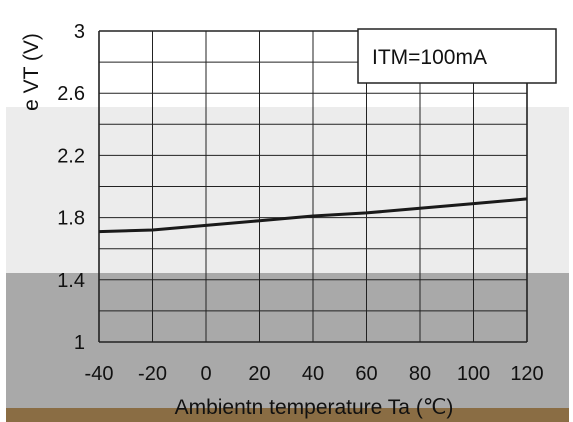 The image size is (573, 422). Describe the element at coordinates (79, 32) in the screenshot. I see `y-tick-label: 3` at that location.